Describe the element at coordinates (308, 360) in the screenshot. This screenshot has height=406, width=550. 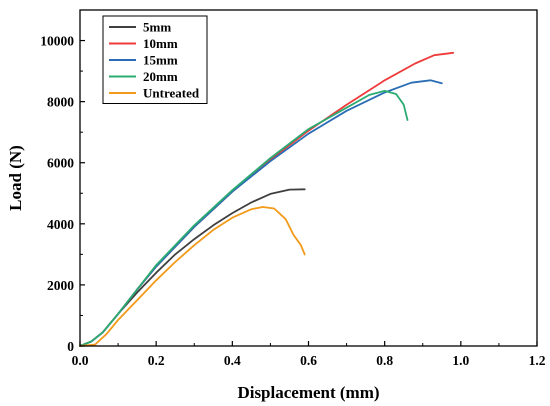
I see `x-tick-label: 0.6` at that location.